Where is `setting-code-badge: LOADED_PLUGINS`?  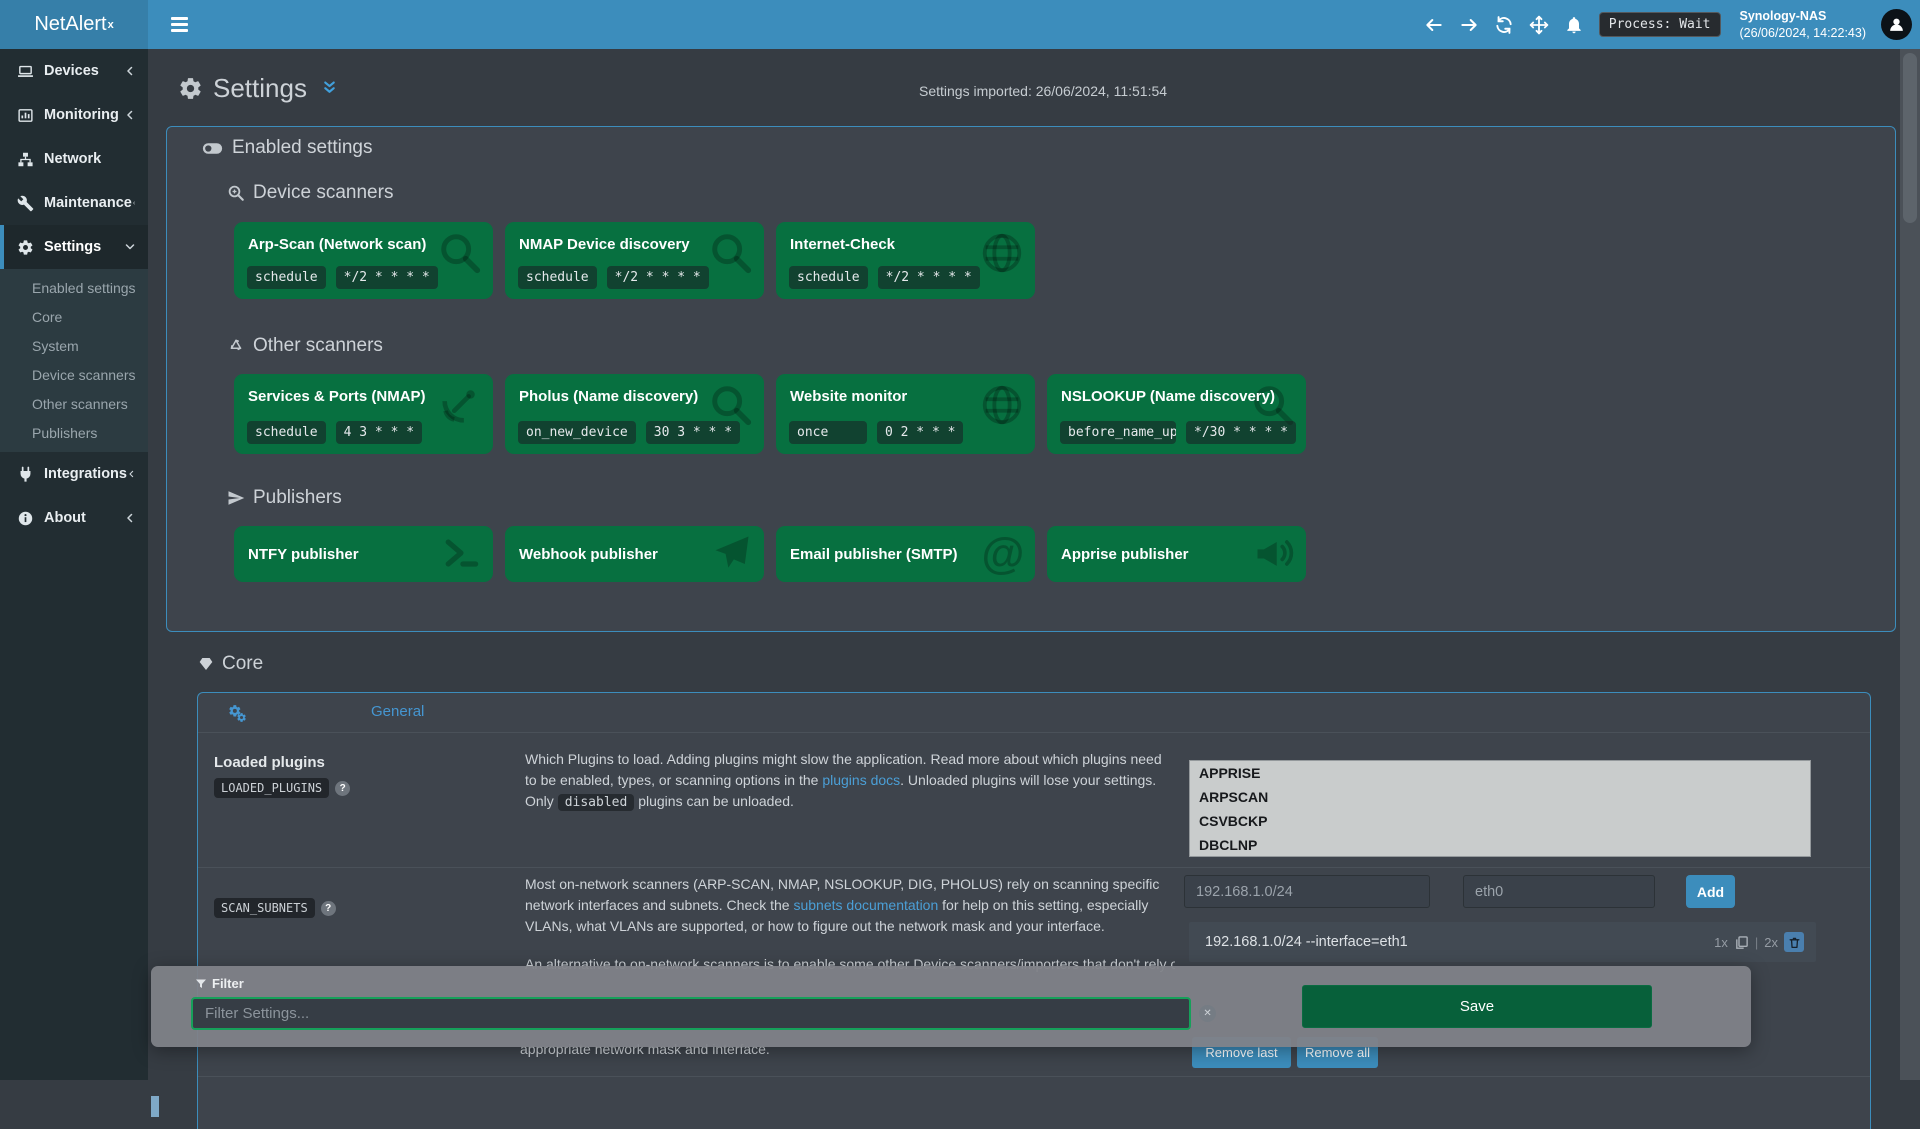 setting-code-badge: LOADED_PLUGINS is located at coordinates (272, 788).